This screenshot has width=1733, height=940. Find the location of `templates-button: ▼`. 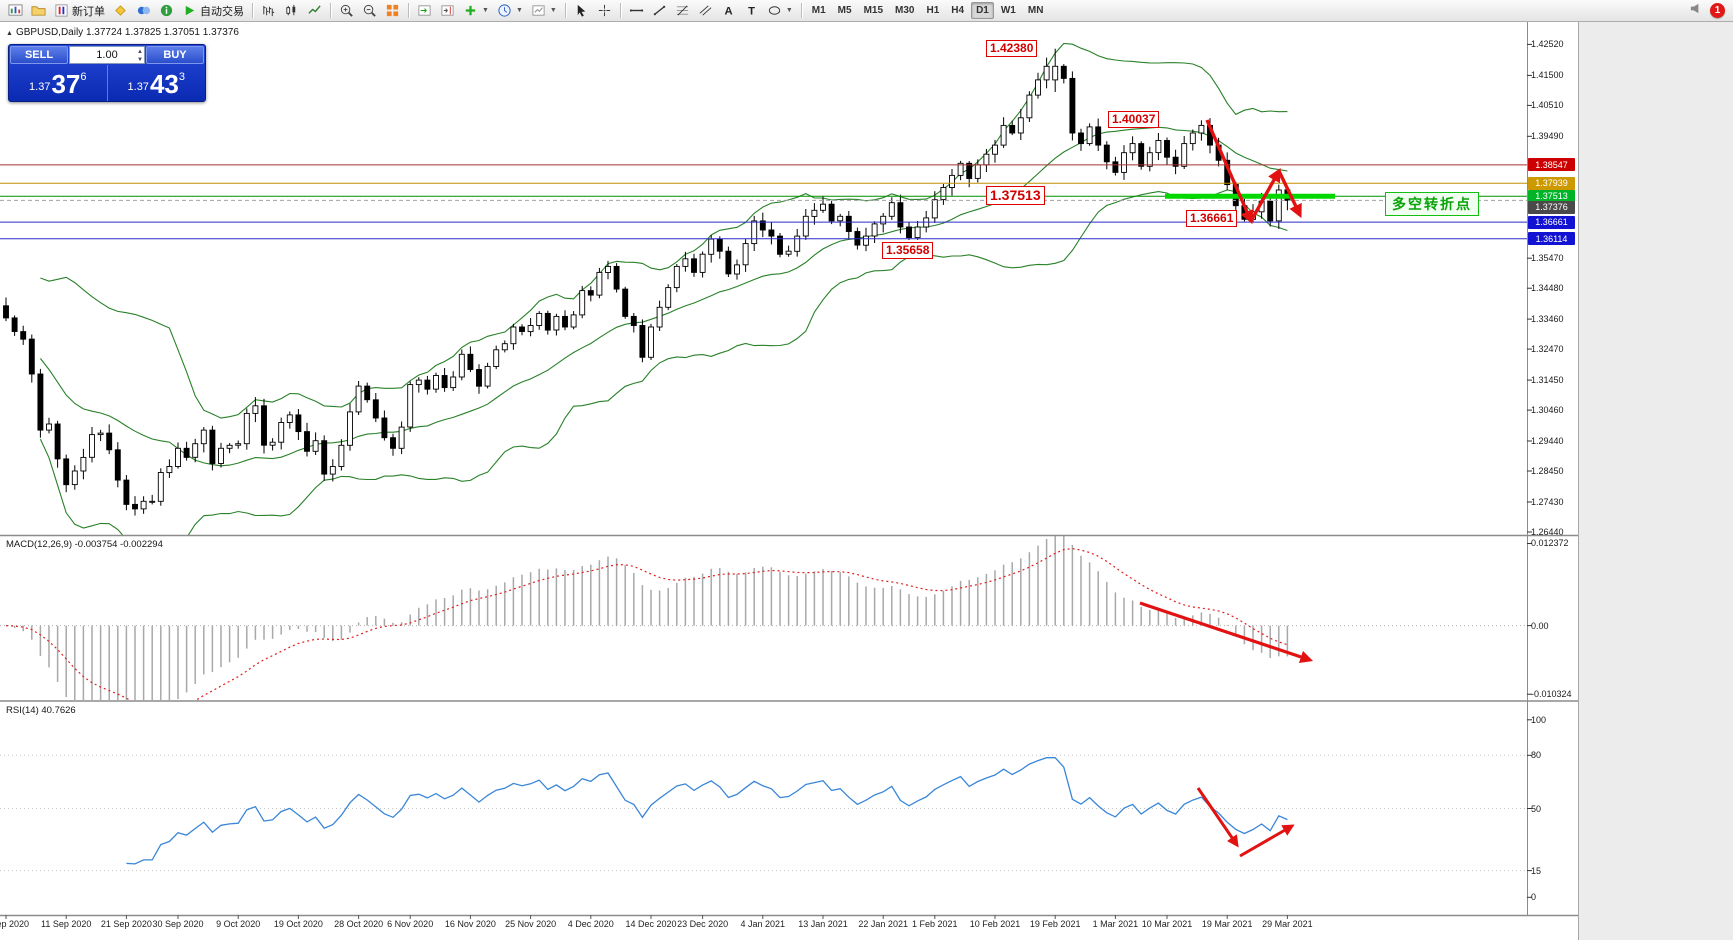

templates-button: ▼ is located at coordinates (544, 10).